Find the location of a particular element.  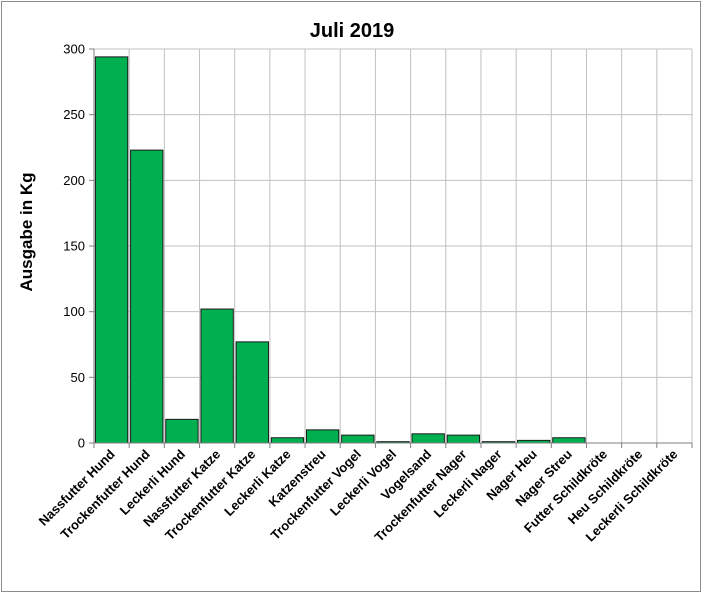

y-axis-label: Ausgabe in Kg is located at coordinates (26, 231).